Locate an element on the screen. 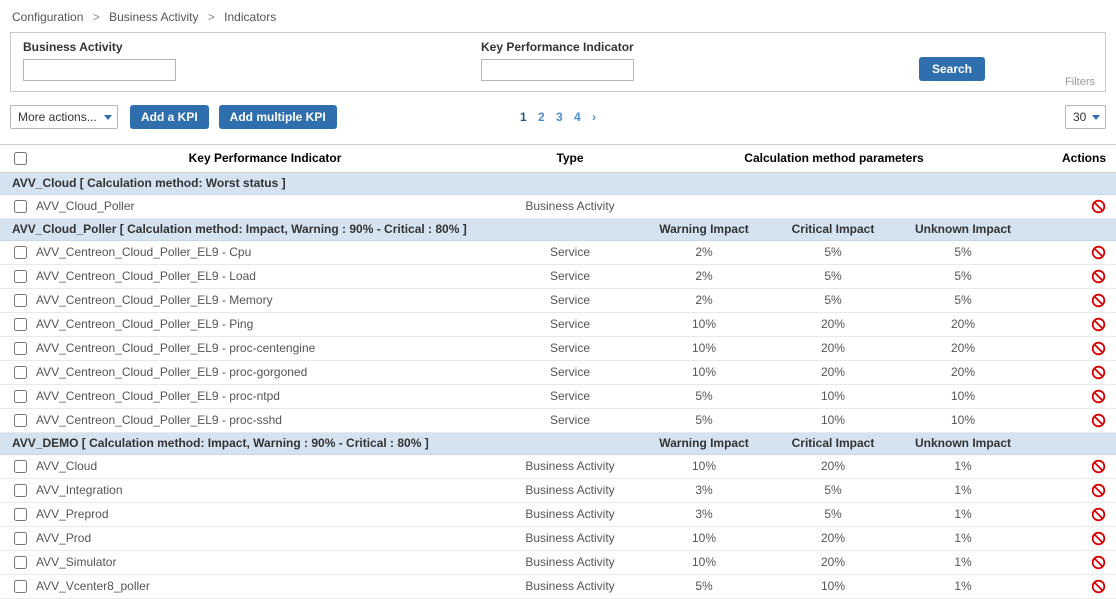  page-number: 4 is located at coordinates (577, 117).